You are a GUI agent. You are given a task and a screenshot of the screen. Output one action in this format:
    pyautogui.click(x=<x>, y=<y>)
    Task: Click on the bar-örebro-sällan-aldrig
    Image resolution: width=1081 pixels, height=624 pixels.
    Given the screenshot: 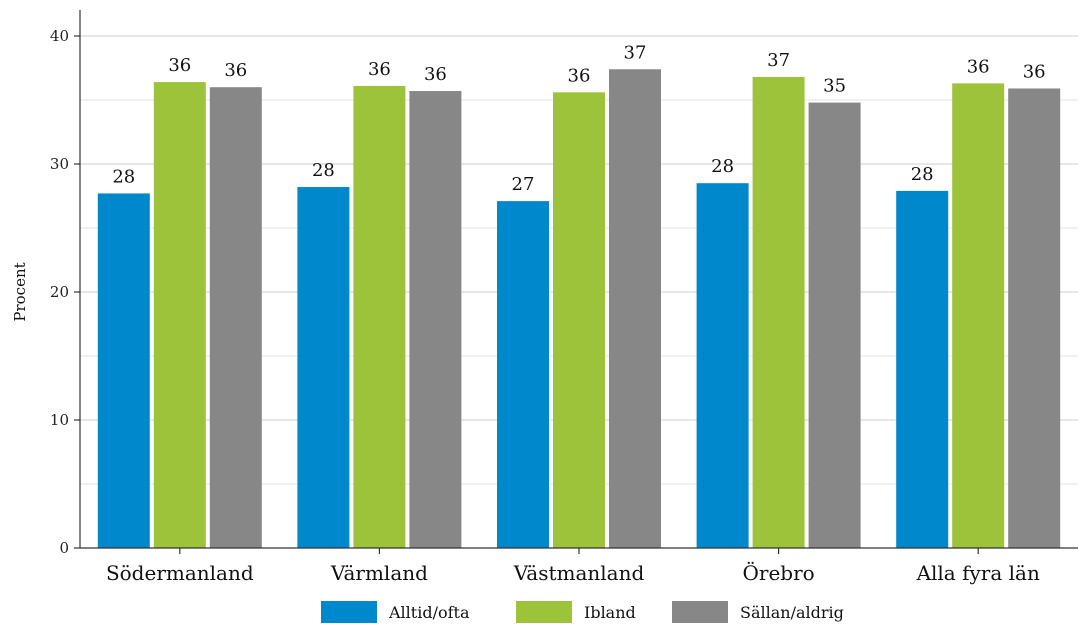 What is the action you would take?
    pyautogui.click(x=834, y=325)
    